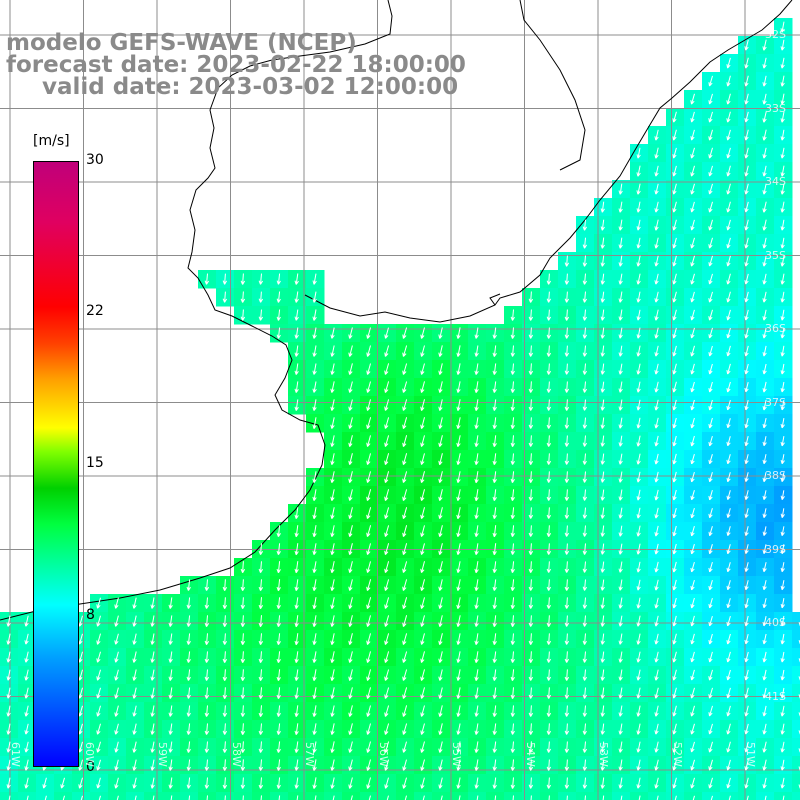  What do you see at coordinates (250, 87) in the screenshot?
I see `valid-date: valid date: 2023-03-02 12:00:00` at bounding box center [250, 87].